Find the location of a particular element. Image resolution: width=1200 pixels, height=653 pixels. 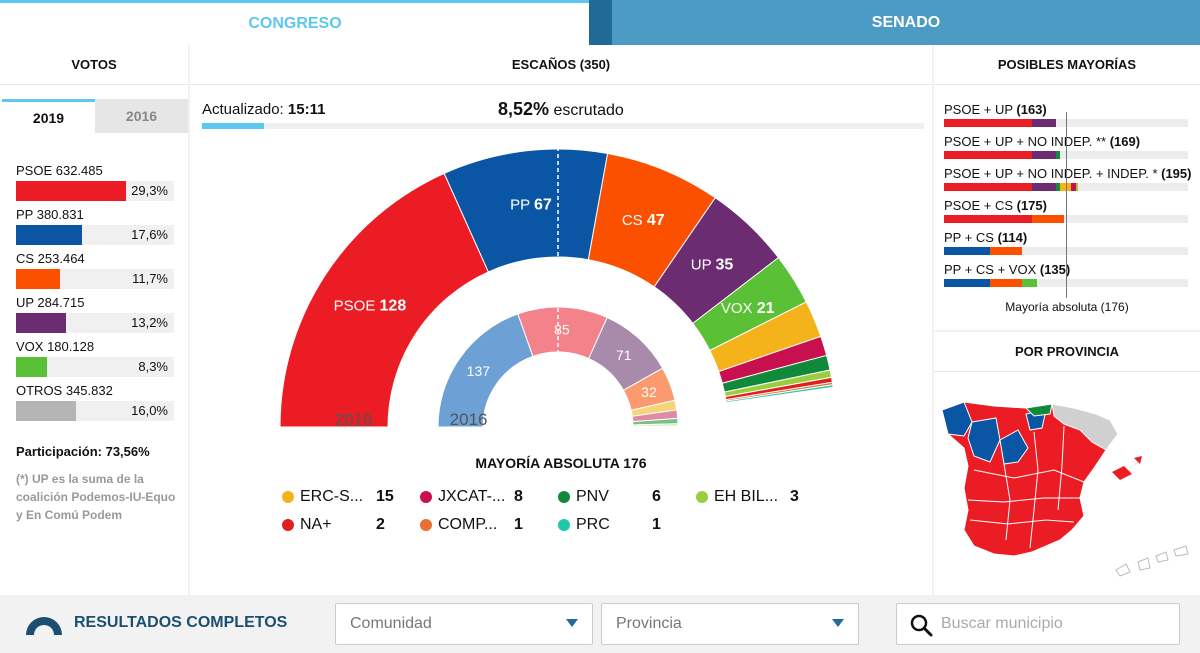

seats-2016-slice-label: 71 is located at coordinates (624, 355).